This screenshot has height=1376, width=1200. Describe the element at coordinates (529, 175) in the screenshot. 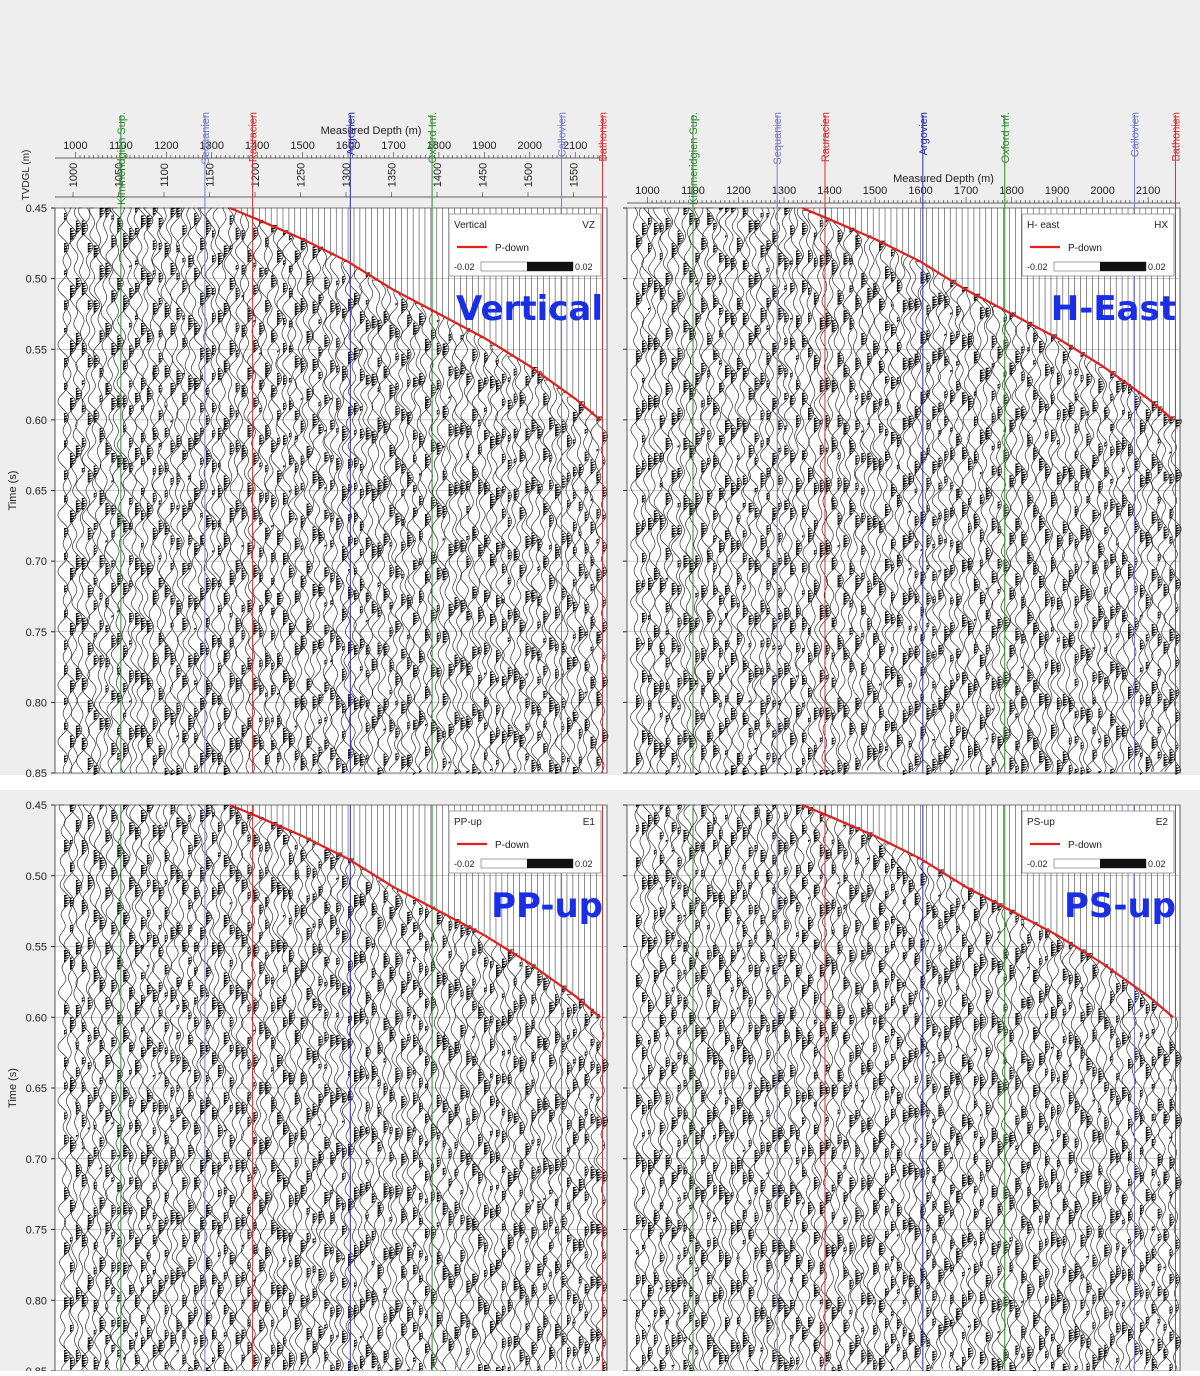

I see `tvd-tick-label: 1500` at that location.